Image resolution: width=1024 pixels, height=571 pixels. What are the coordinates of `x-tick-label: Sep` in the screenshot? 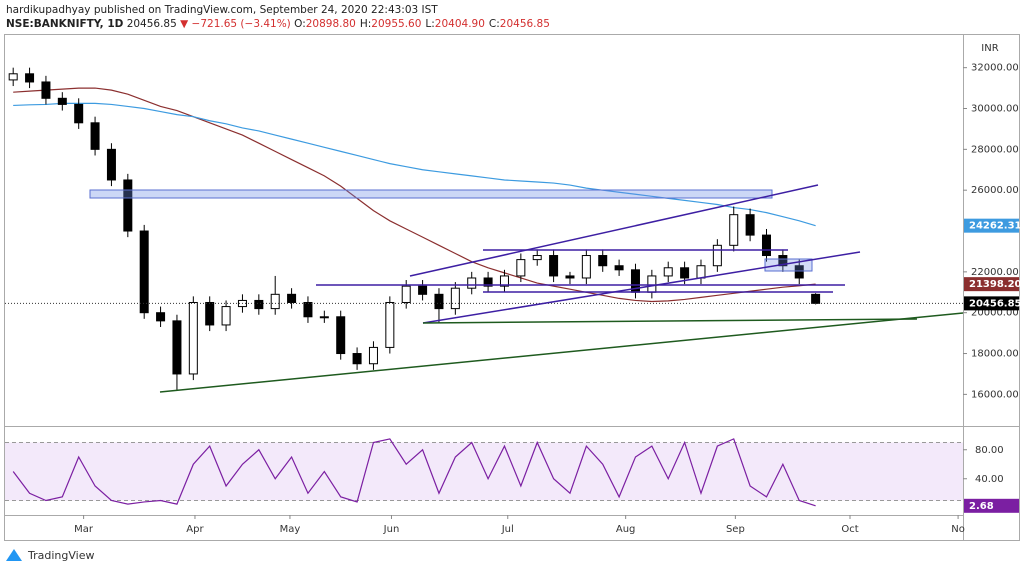 It's located at (735, 529).